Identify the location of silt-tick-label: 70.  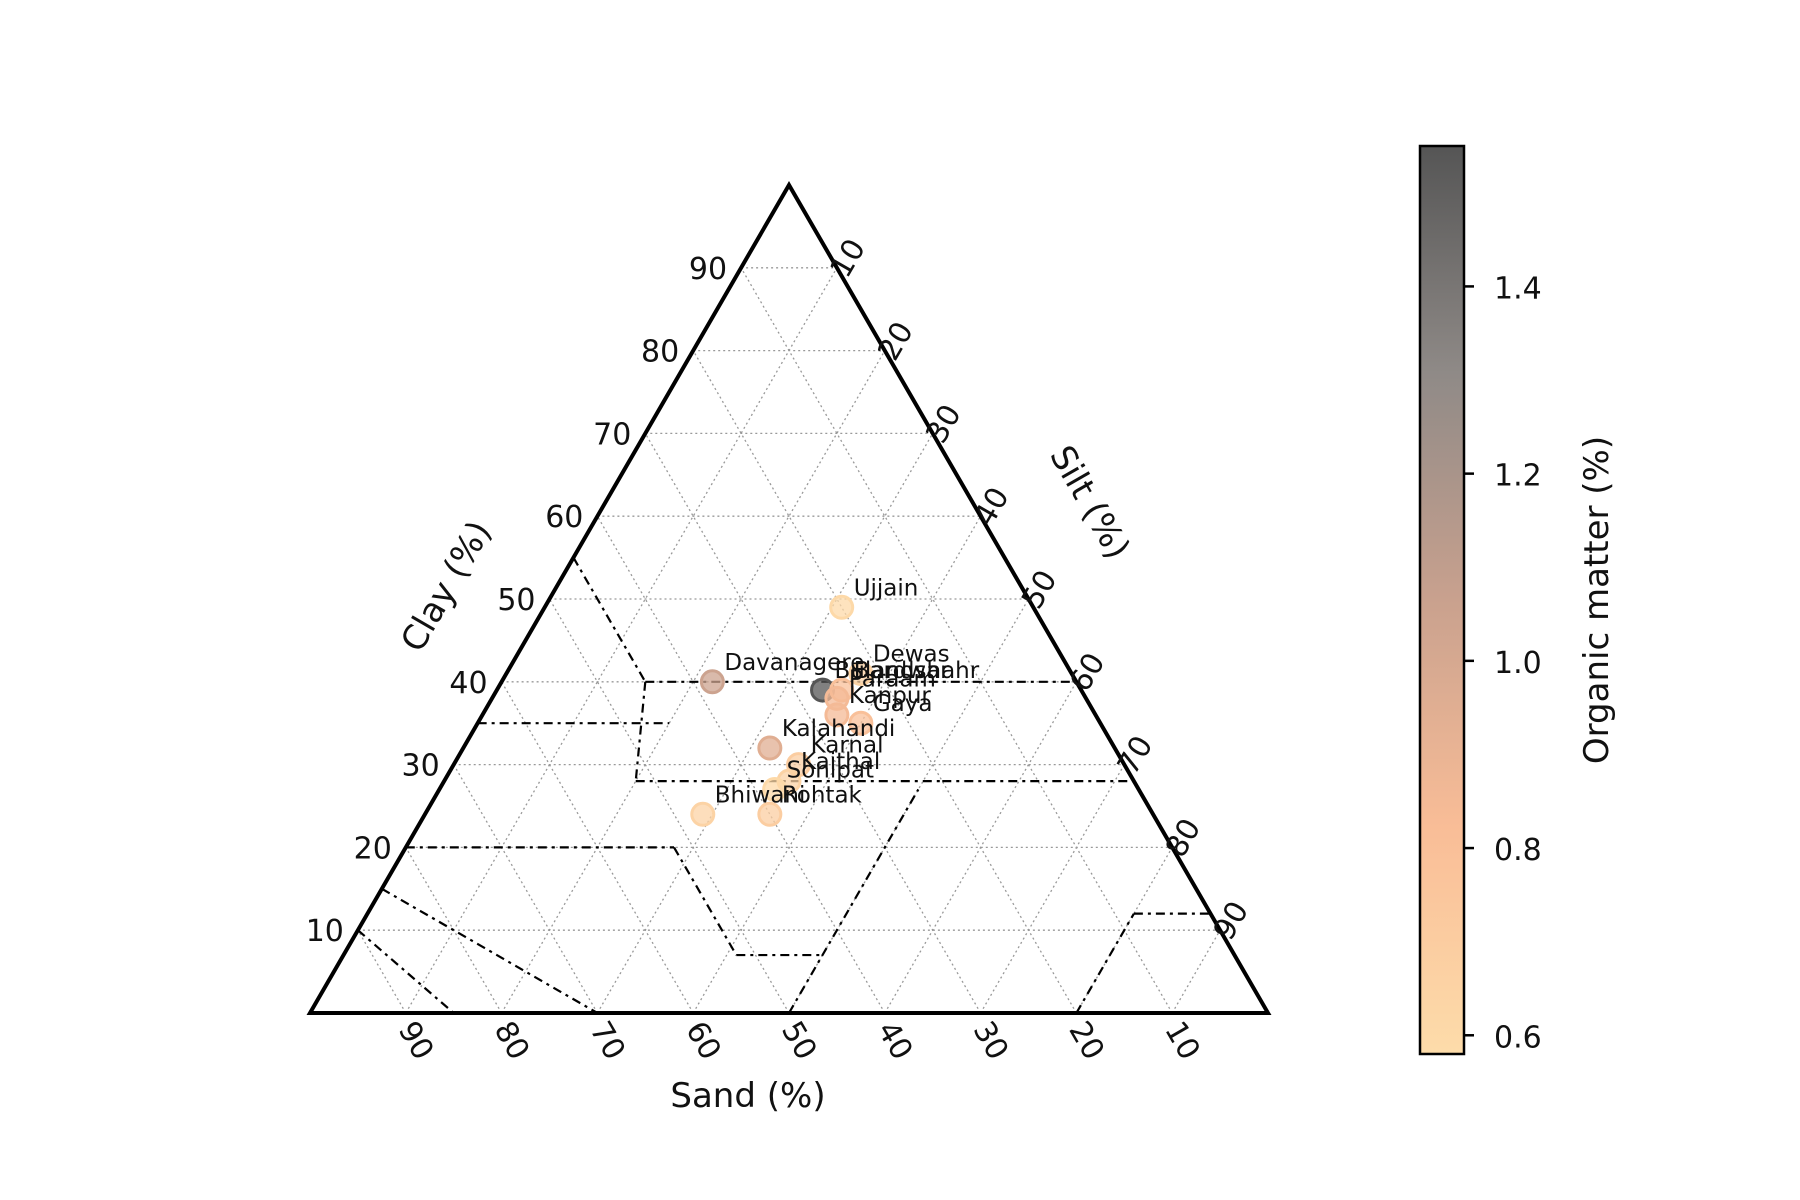
(1135, 755).